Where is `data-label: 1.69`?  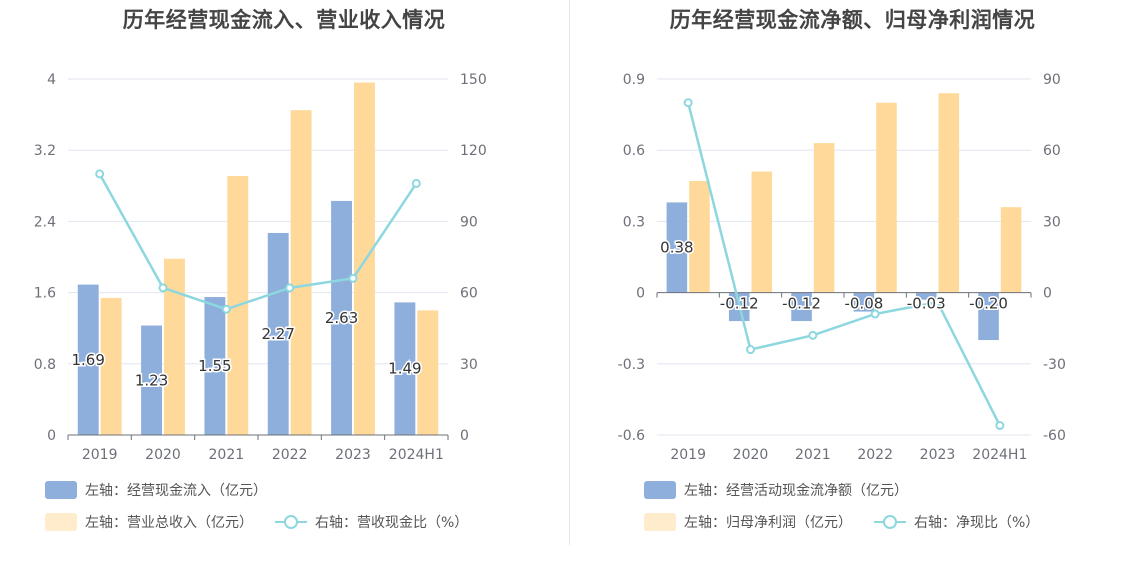
data-label: 1.69 is located at coordinates (88, 360).